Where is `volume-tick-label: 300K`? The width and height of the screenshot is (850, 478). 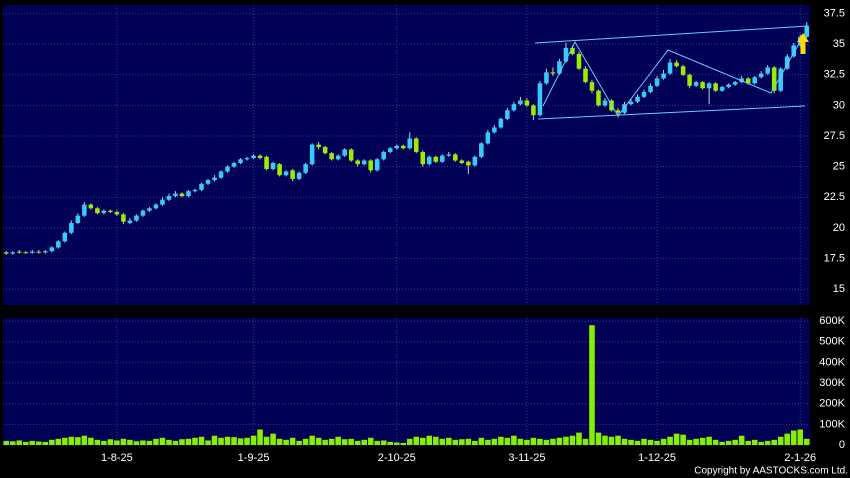 volume-tick-label: 300K is located at coordinates (832, 383).